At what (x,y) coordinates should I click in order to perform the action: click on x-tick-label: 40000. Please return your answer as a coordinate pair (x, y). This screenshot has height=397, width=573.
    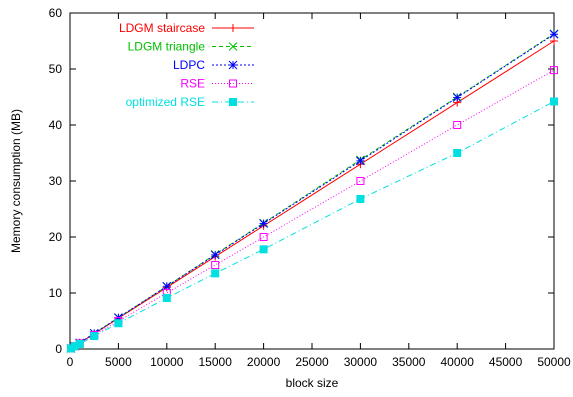
    Looking at the image, I should click on (458, 362).